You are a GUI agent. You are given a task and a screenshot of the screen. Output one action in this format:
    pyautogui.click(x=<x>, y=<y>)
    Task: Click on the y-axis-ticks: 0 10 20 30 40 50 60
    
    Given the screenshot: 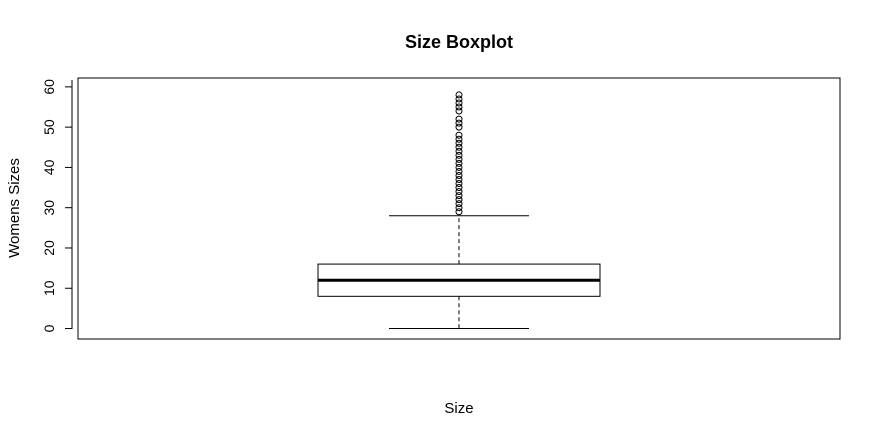 What is the action you would take?
    pyautogui.click(x=56, y=205)
    